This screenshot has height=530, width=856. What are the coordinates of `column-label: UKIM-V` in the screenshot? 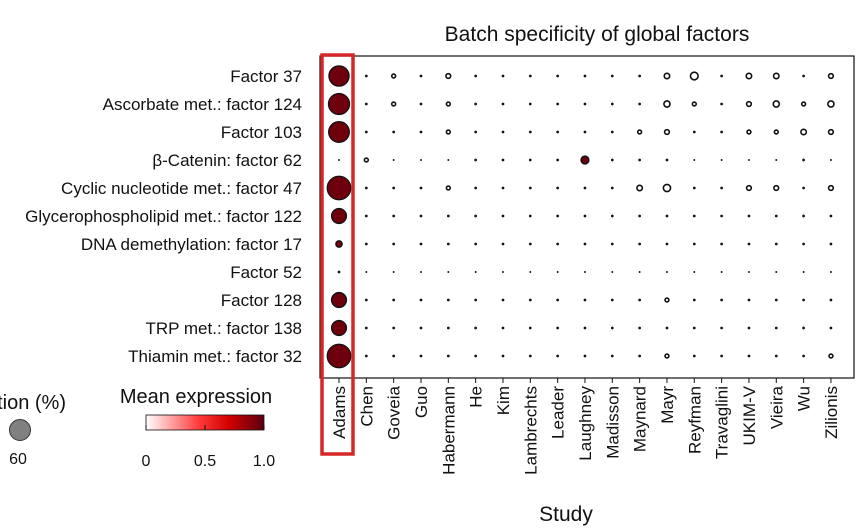 It's located at (749, 415).